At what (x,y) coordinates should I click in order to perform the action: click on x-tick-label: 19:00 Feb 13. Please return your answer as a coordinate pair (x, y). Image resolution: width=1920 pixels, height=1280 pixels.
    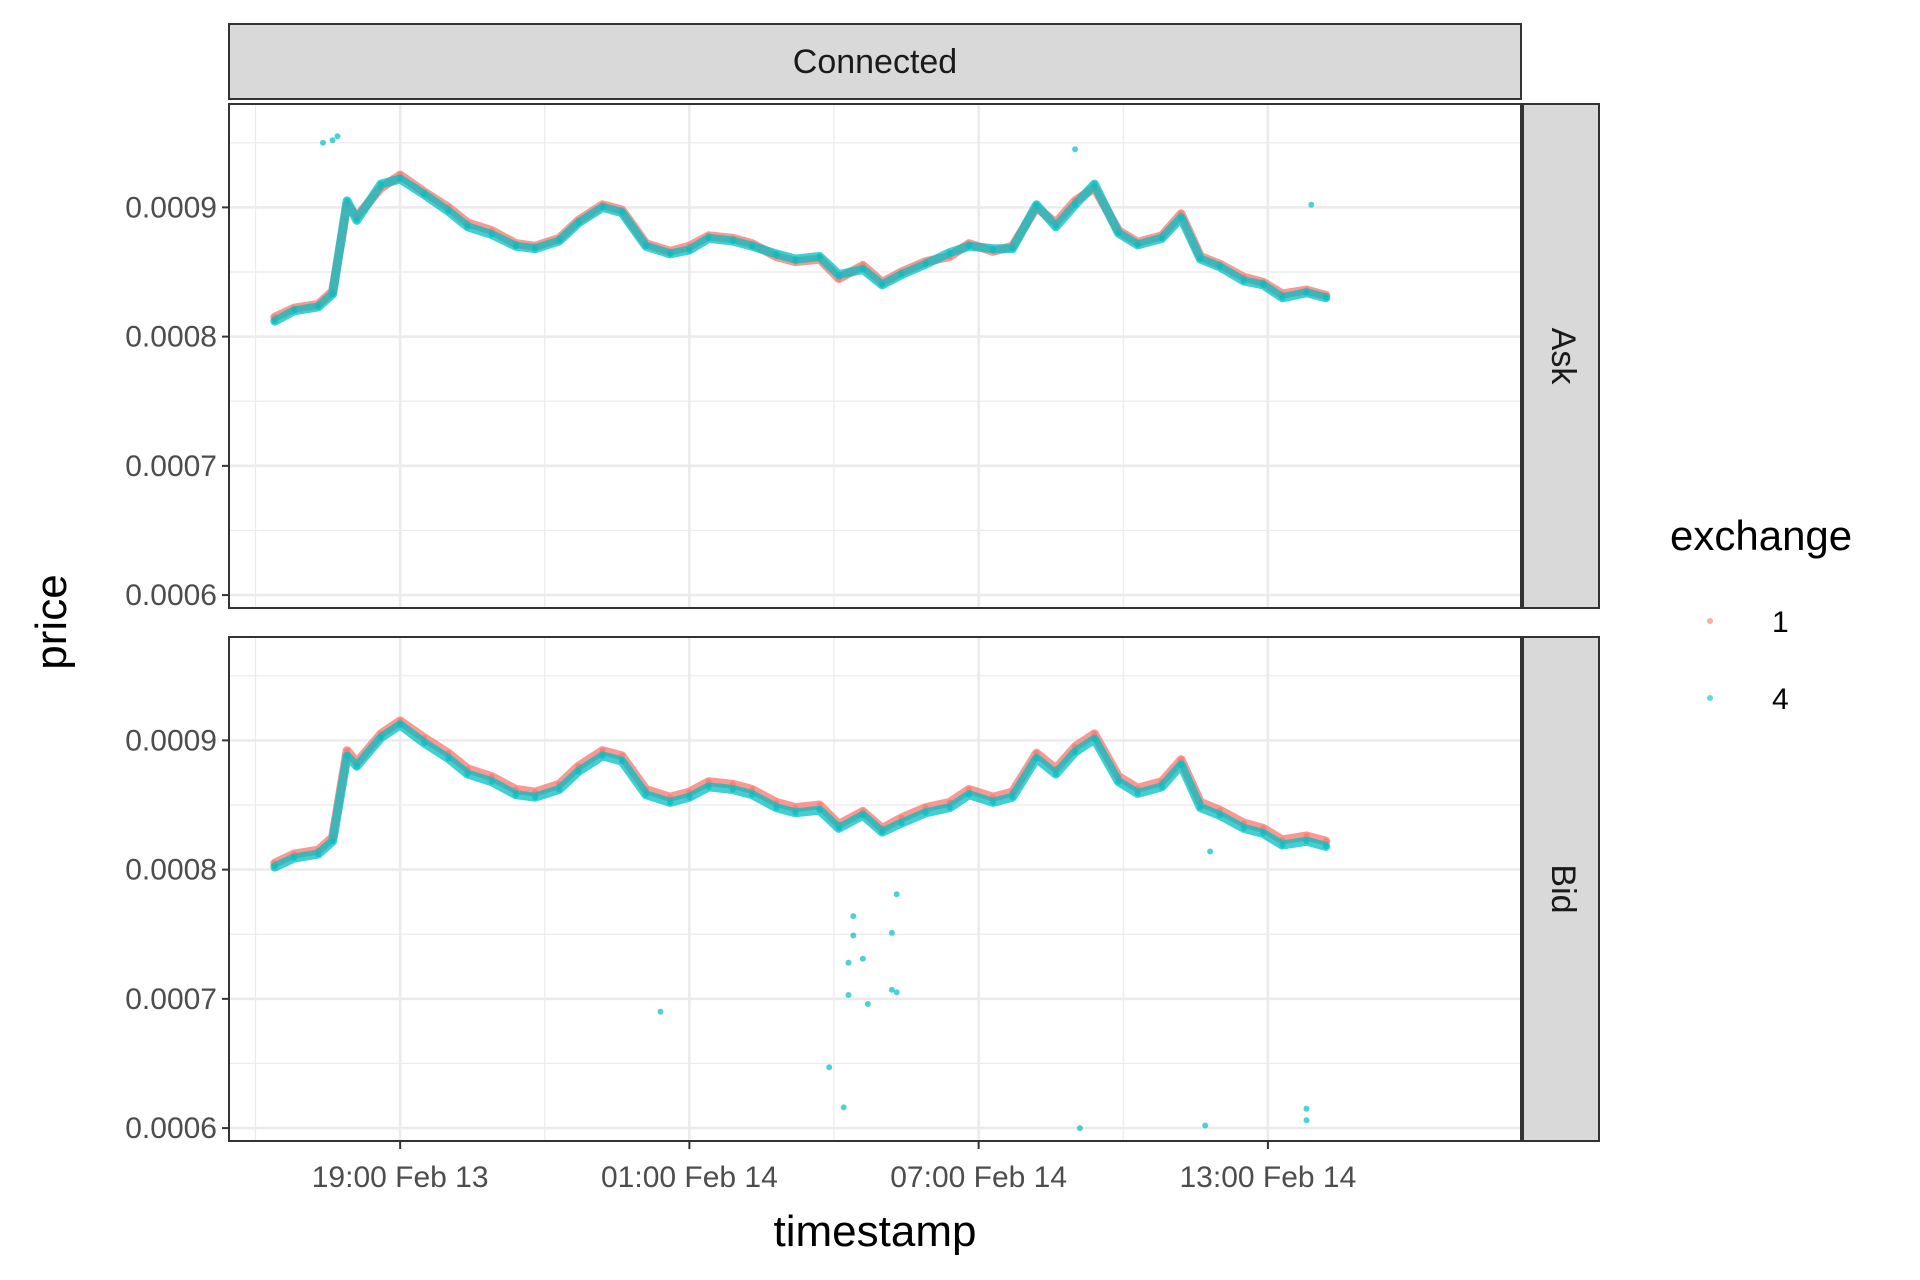
    Looking at the image, I should click on (400, 1177).